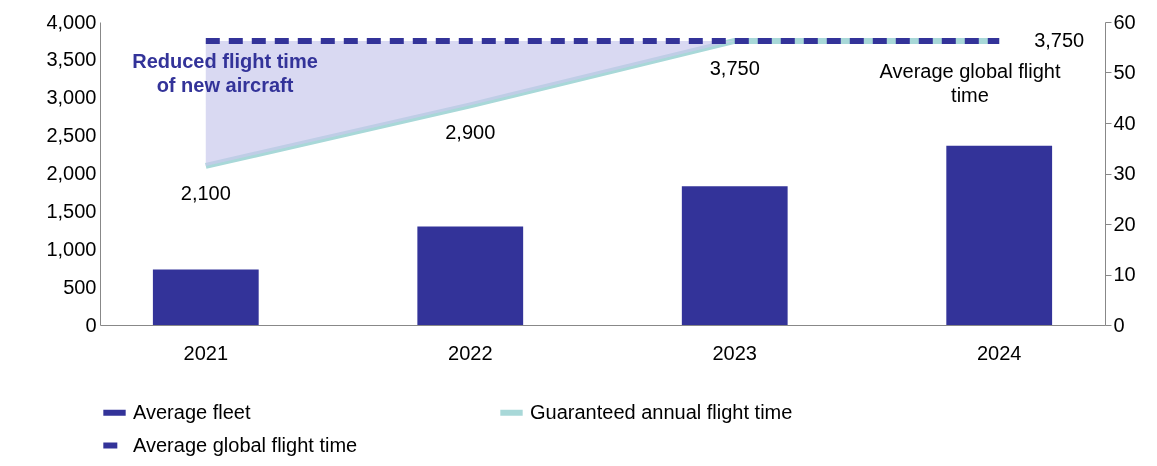  Describe the element at coordinates (225, 73) in the screenshot. I see `annotation: Reduced flight time of new aircraft` at that location.